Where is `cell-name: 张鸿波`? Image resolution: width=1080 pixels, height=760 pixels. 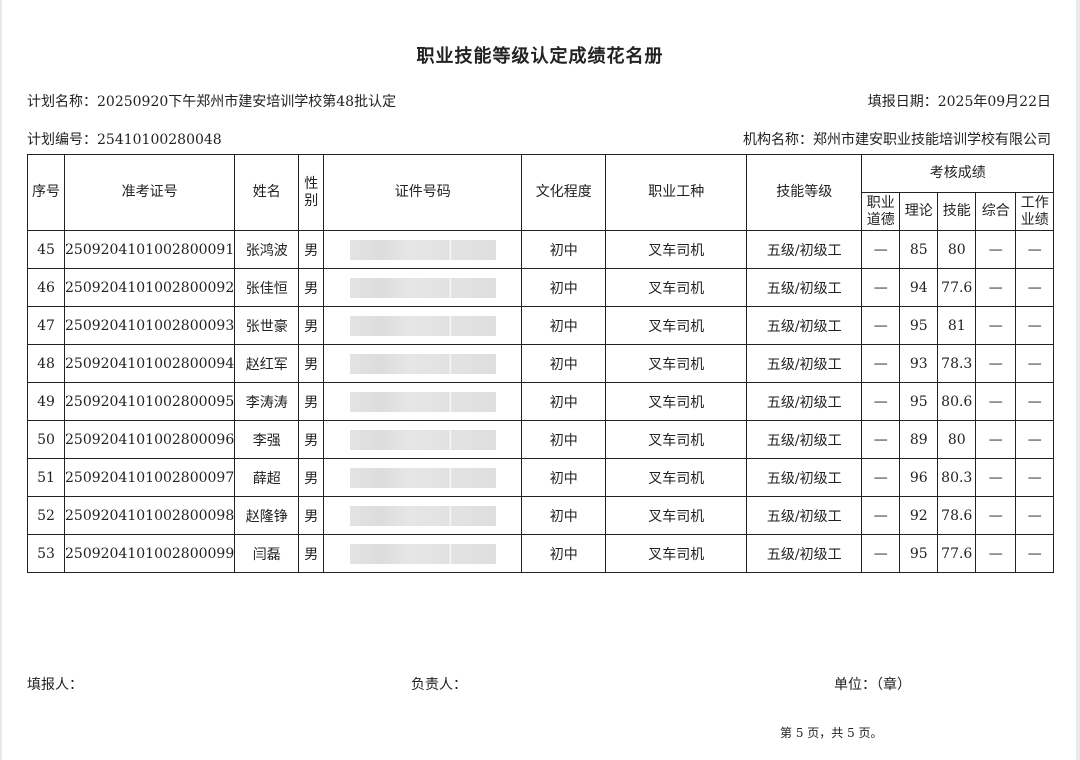 cell-name: 张鸿波 is located at coordinates (267, 249).